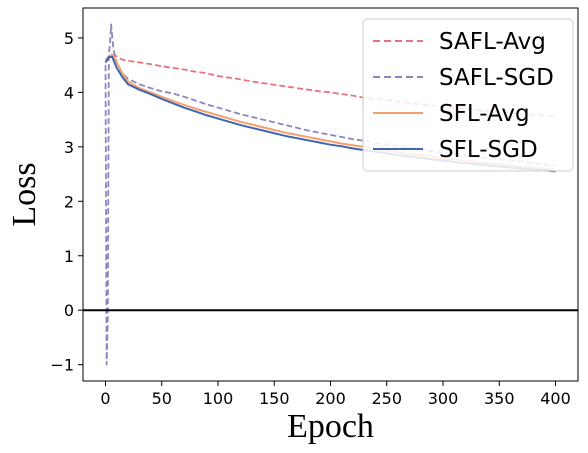 Image resolution: width=588 pixels, height=453 pixels. Describe the element at coordinates (105, 398) in the screenshot. I see `x-tick-label: 0` at that location.